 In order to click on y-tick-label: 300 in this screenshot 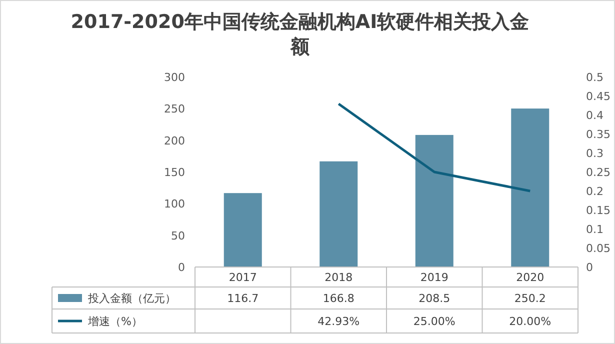, I will do `click(174, 77)`.